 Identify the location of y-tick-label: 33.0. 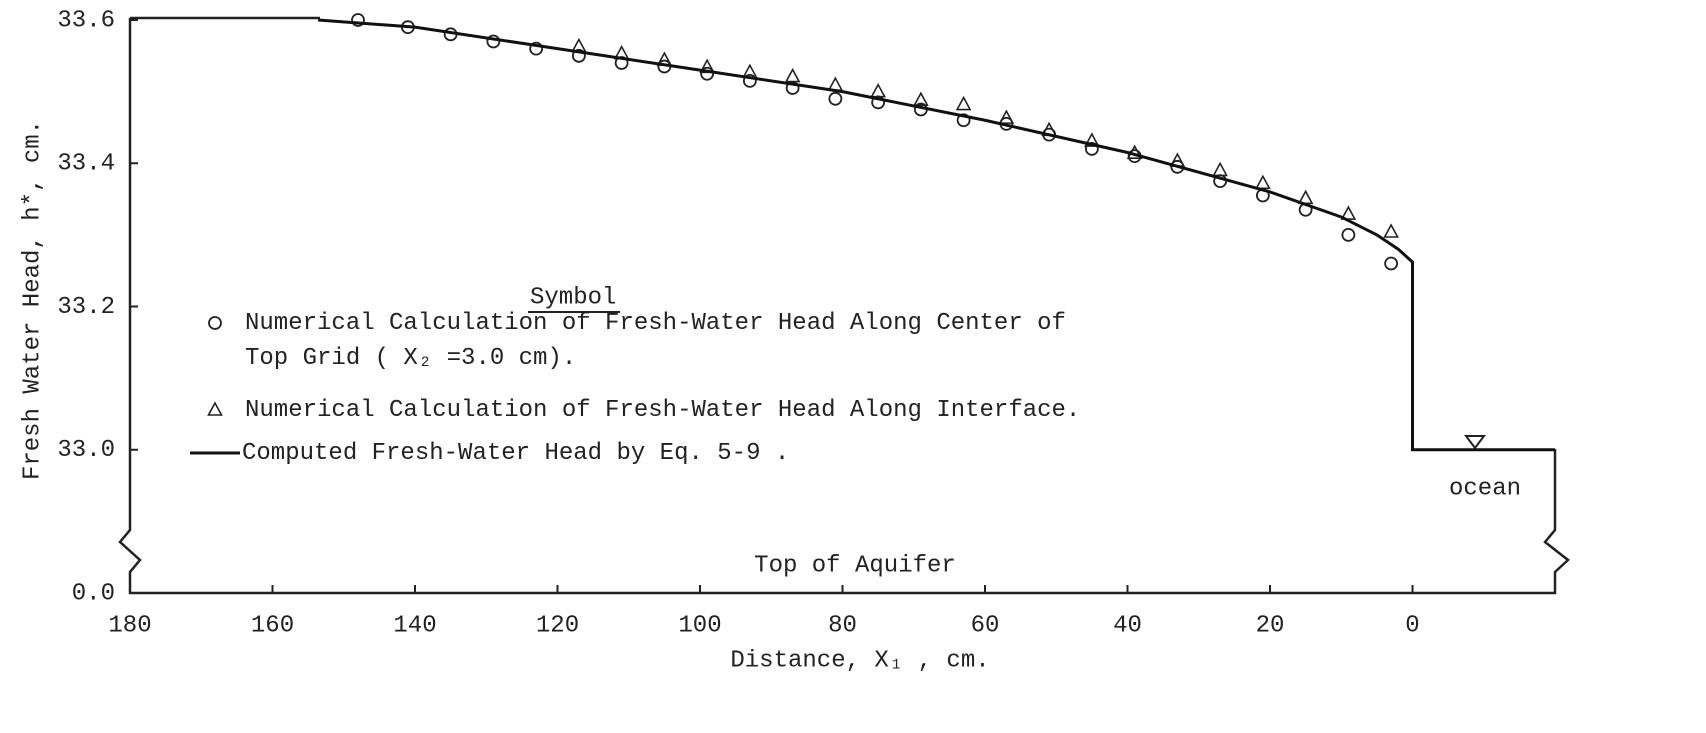
(86, 450).